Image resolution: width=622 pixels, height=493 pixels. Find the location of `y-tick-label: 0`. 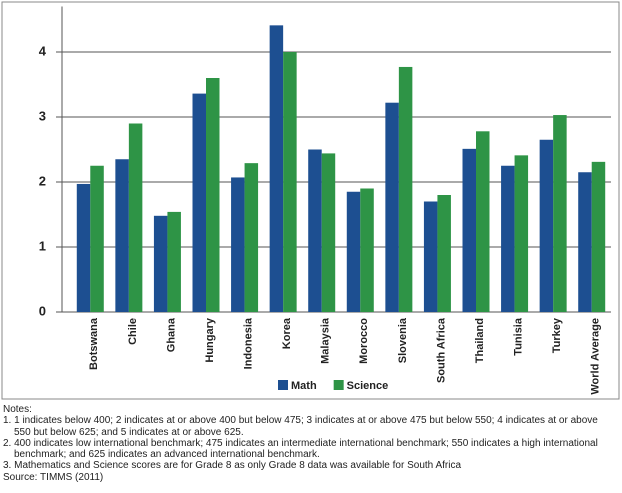

y-tick-label: 0 is located at coordinates (42, 310).